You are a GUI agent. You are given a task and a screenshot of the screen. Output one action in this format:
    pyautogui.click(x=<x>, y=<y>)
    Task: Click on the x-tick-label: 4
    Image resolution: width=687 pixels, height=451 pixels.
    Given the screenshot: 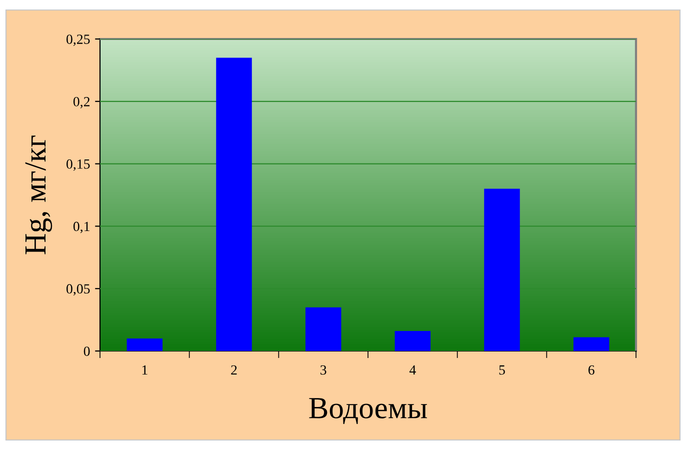 What is the action you would take?
    pyautogui.click(x=412, y=370)
    